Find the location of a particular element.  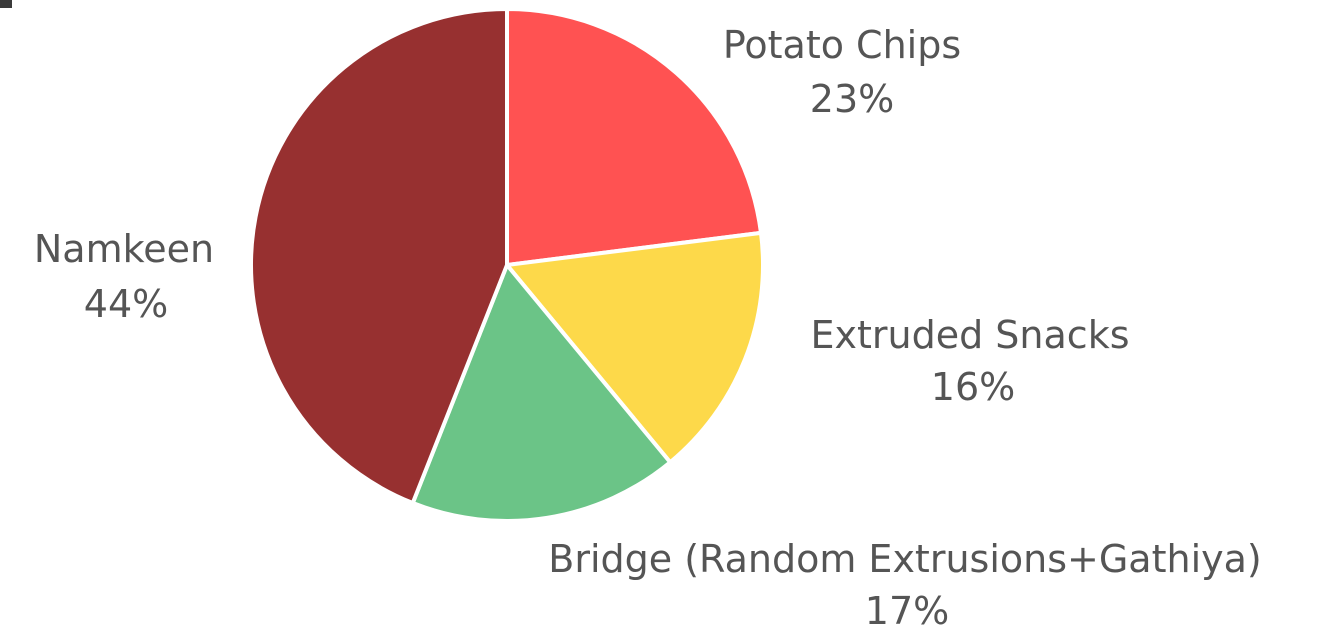

slice-name-extruded-snacks: Extruded Snacks is located at coordinates (970, 335).